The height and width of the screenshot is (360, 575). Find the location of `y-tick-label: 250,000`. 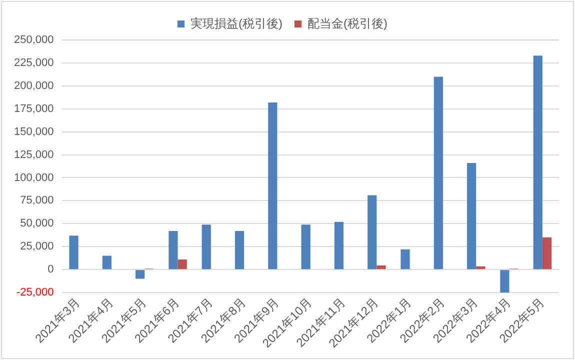

y-tick-label: 250,000 is located at coordinates (34, 40).